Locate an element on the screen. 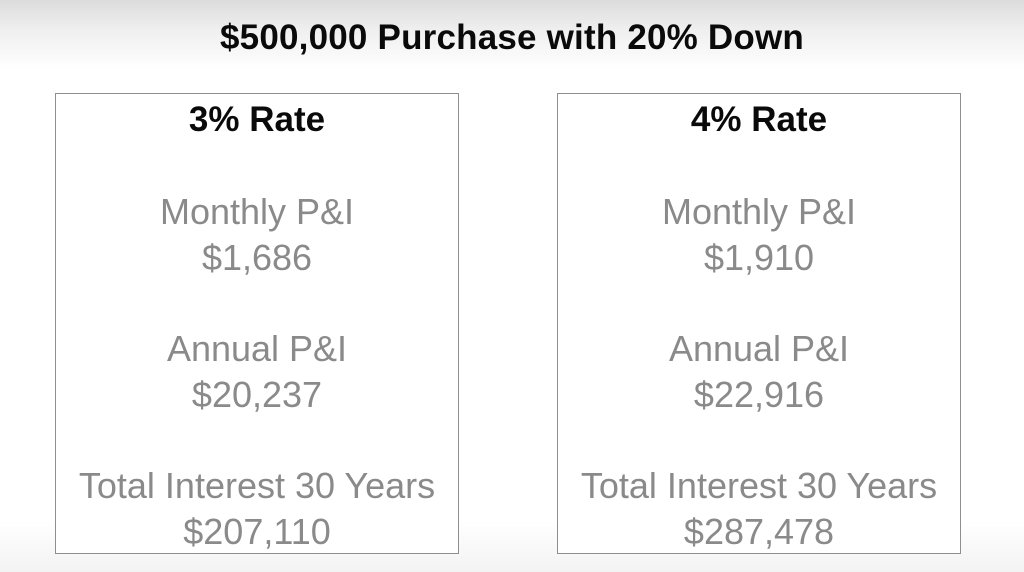 This screenshot has width=1024, height=572. total-interest-metric: Total Interest 30 Years $207,110 is located at coordinates (257, 509).